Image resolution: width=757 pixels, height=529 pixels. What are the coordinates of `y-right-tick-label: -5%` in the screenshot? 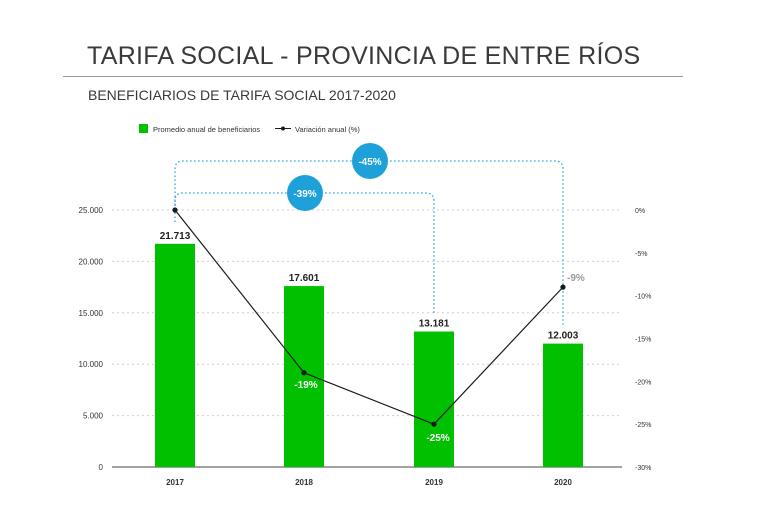 It's located at (641, 254).